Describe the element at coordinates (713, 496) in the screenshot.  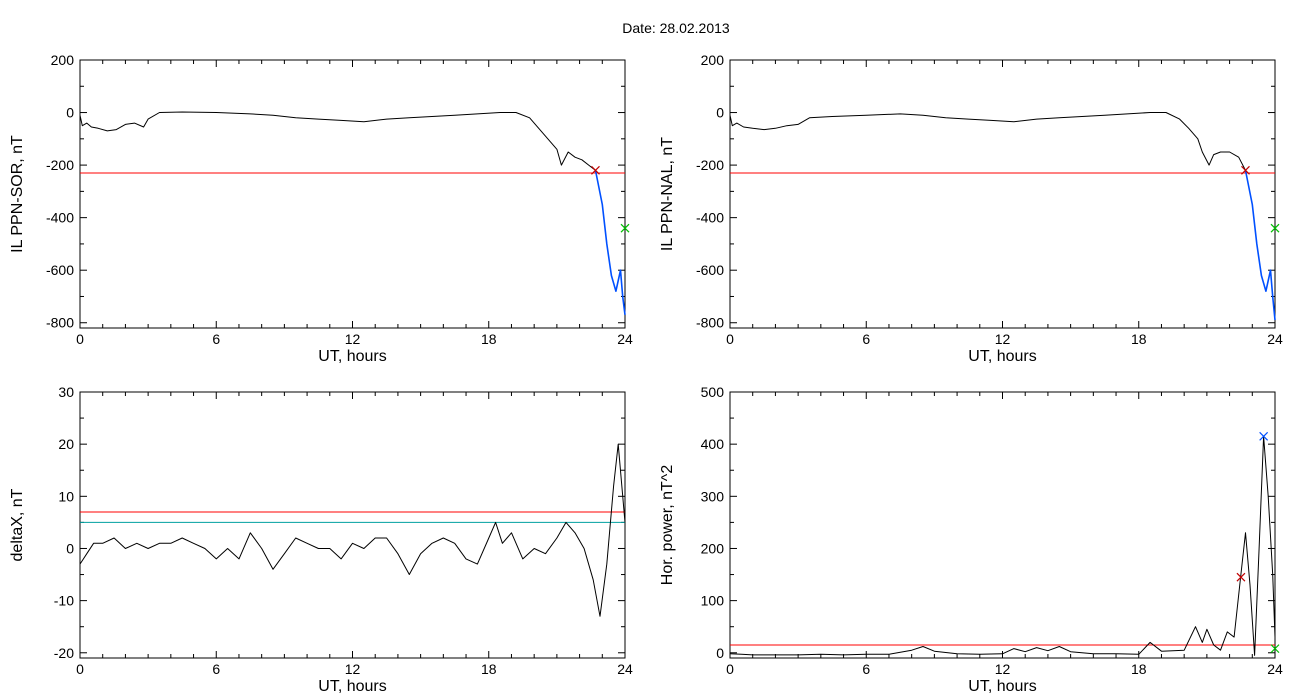
I see `y-tick-label: 300` at that location.